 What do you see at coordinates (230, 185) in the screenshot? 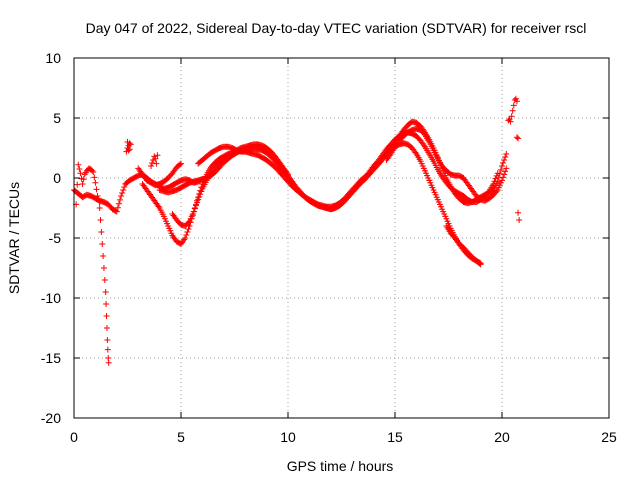
I see `series-track-c` at bounding box center [230, 185].